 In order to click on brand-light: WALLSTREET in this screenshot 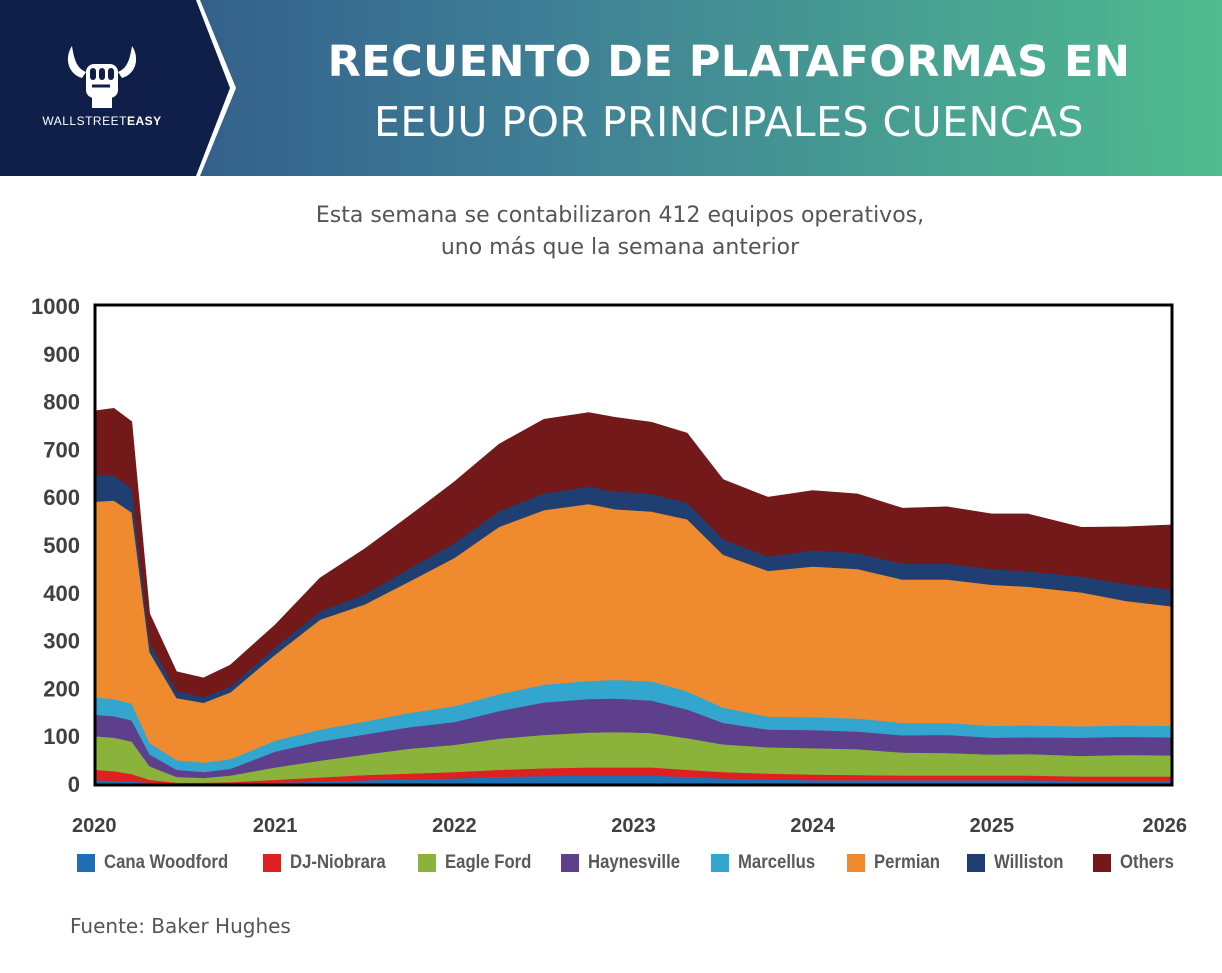, I will do `click(84, 121)`.